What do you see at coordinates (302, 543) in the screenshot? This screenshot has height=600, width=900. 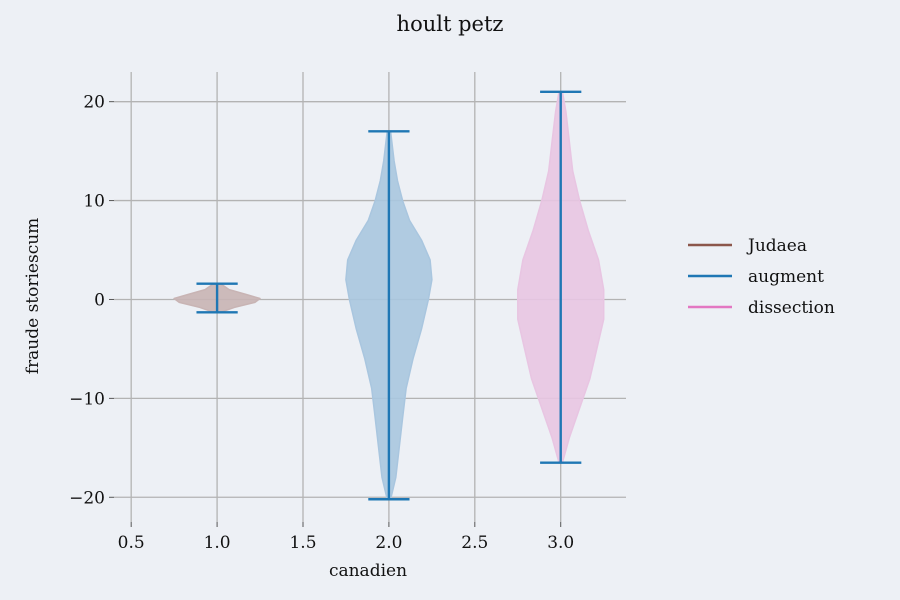 I see `x-tick-label: 1.5` at bounding box center [302, 543].